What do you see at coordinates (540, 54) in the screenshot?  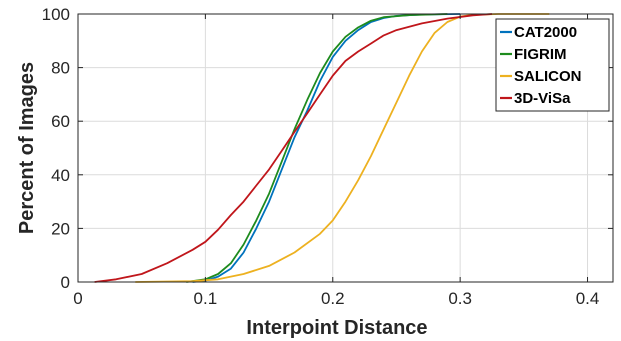 I see `legend-label: FIGRIM` at bounding box center [540, 54].